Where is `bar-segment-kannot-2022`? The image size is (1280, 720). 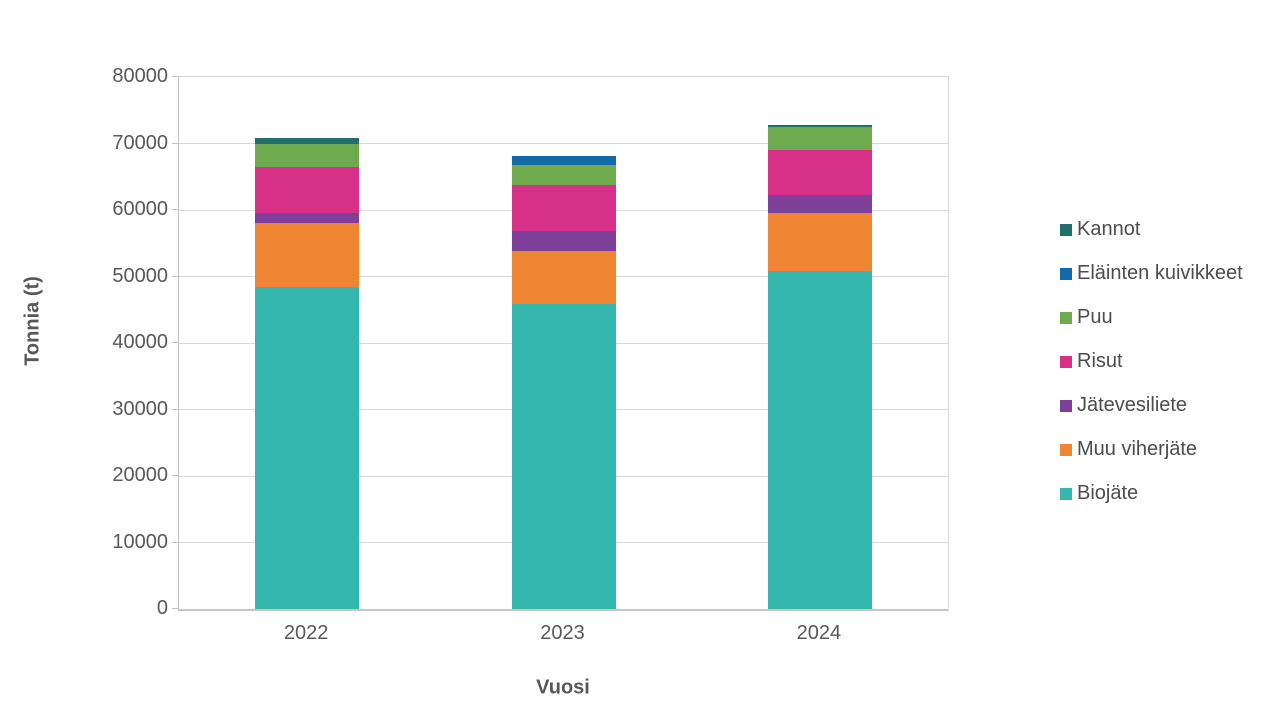
bar-segment-kannot-2022 is located at coordinates (307, 140).